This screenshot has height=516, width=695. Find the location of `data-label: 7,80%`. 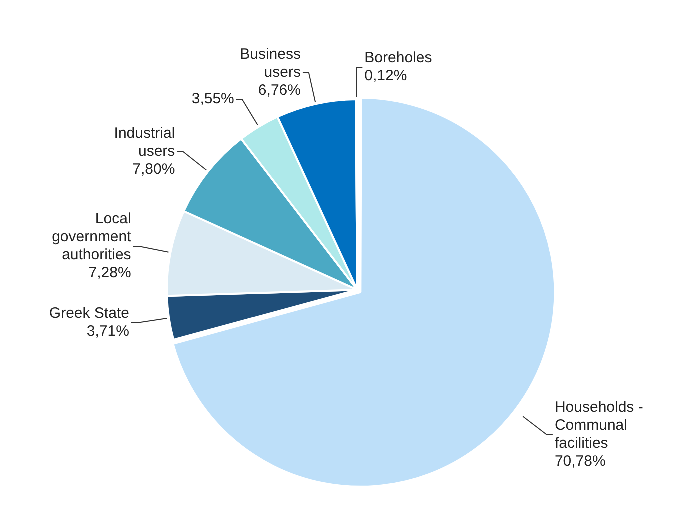

data-label: 7,80% is located at coordinates (154, 169).